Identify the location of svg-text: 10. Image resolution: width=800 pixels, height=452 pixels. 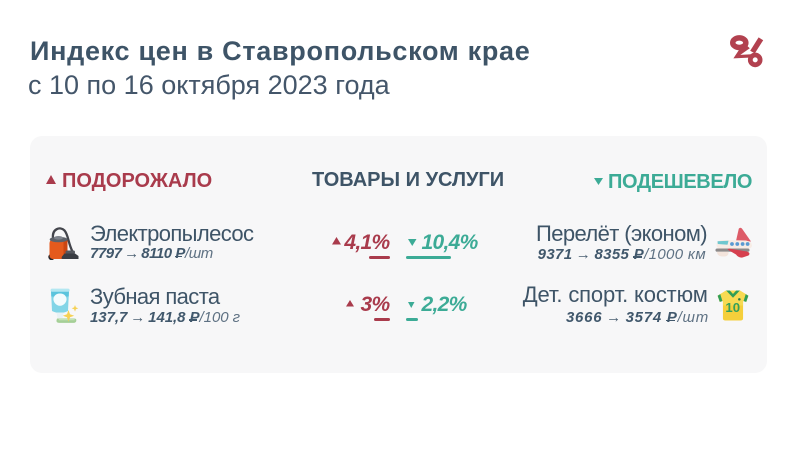
(732, 307).